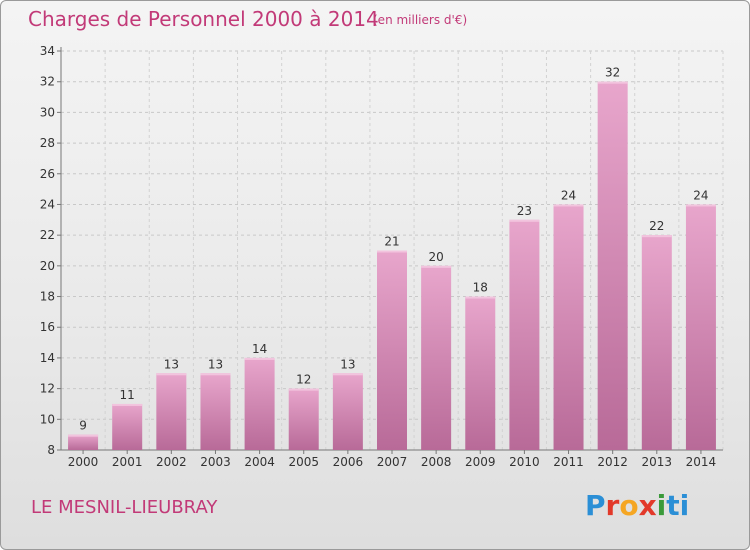 This screenshot has height=550, width=750. What do you see at coordinates (420, 20) in the screenshot?
I see `chart-subtitle: (en milliers d'€)` at bounding box center [420, 20].